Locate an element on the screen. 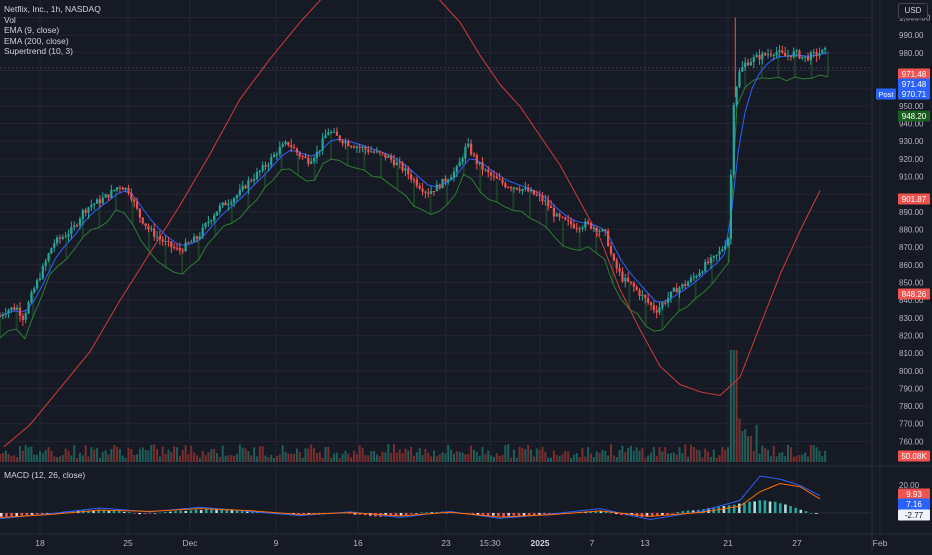 This screenshot has width=932, height=555. ema-fast-label: EMA (9, close) is located at coordinates (32, 30).